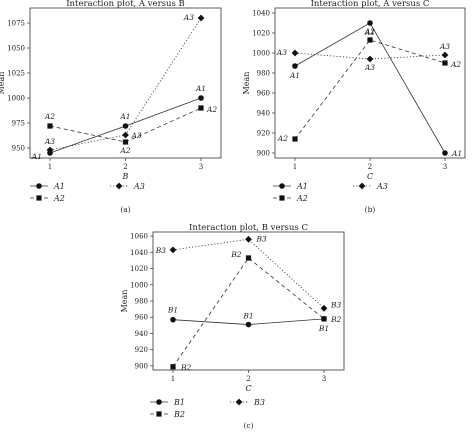 Image resolution: width=474 pixels, height=432 pixels. What do you see at coordinates (125, 209) in the screenshot?
I see `panel-label: (a)` at bounding box center [125, 209].